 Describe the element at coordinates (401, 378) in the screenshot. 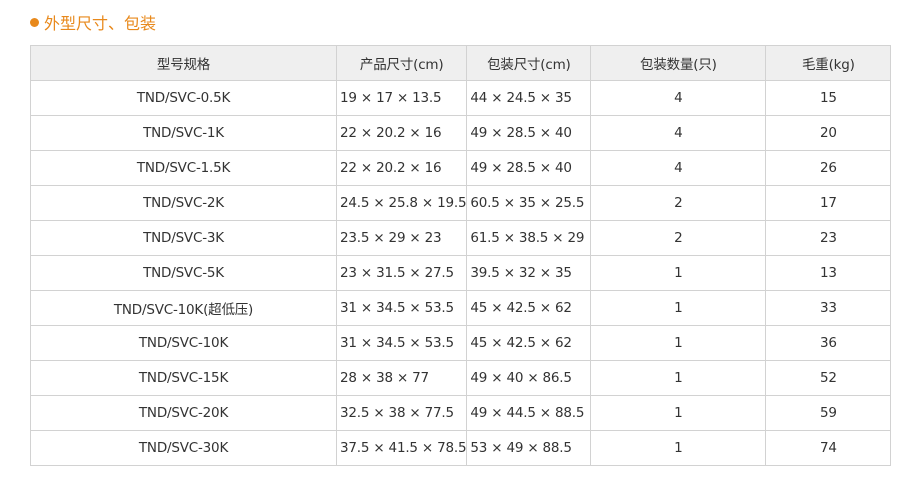

I see `cell-product-size: 28 × 38 × 77` at that location.